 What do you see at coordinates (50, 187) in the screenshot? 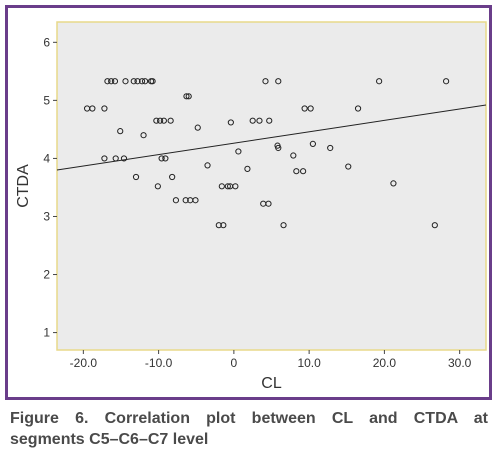
I see `y-axis-ticks: 1 2 3 4 5 6` at bounding box center [50, 187].